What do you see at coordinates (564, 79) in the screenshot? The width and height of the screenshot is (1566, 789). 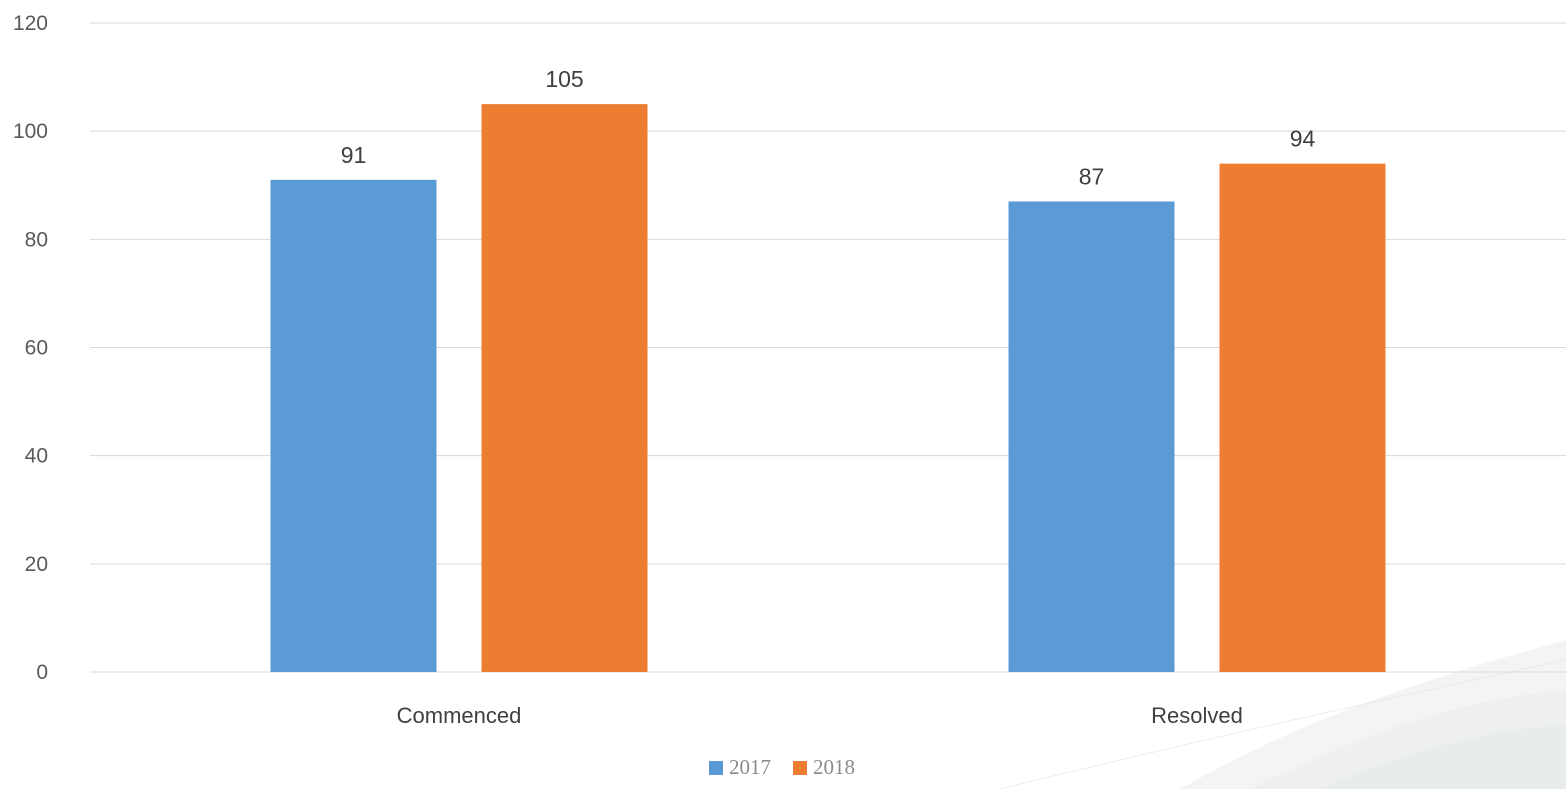 I see `data-label-commenced-2018: 105` at bounding box center [564, 79].